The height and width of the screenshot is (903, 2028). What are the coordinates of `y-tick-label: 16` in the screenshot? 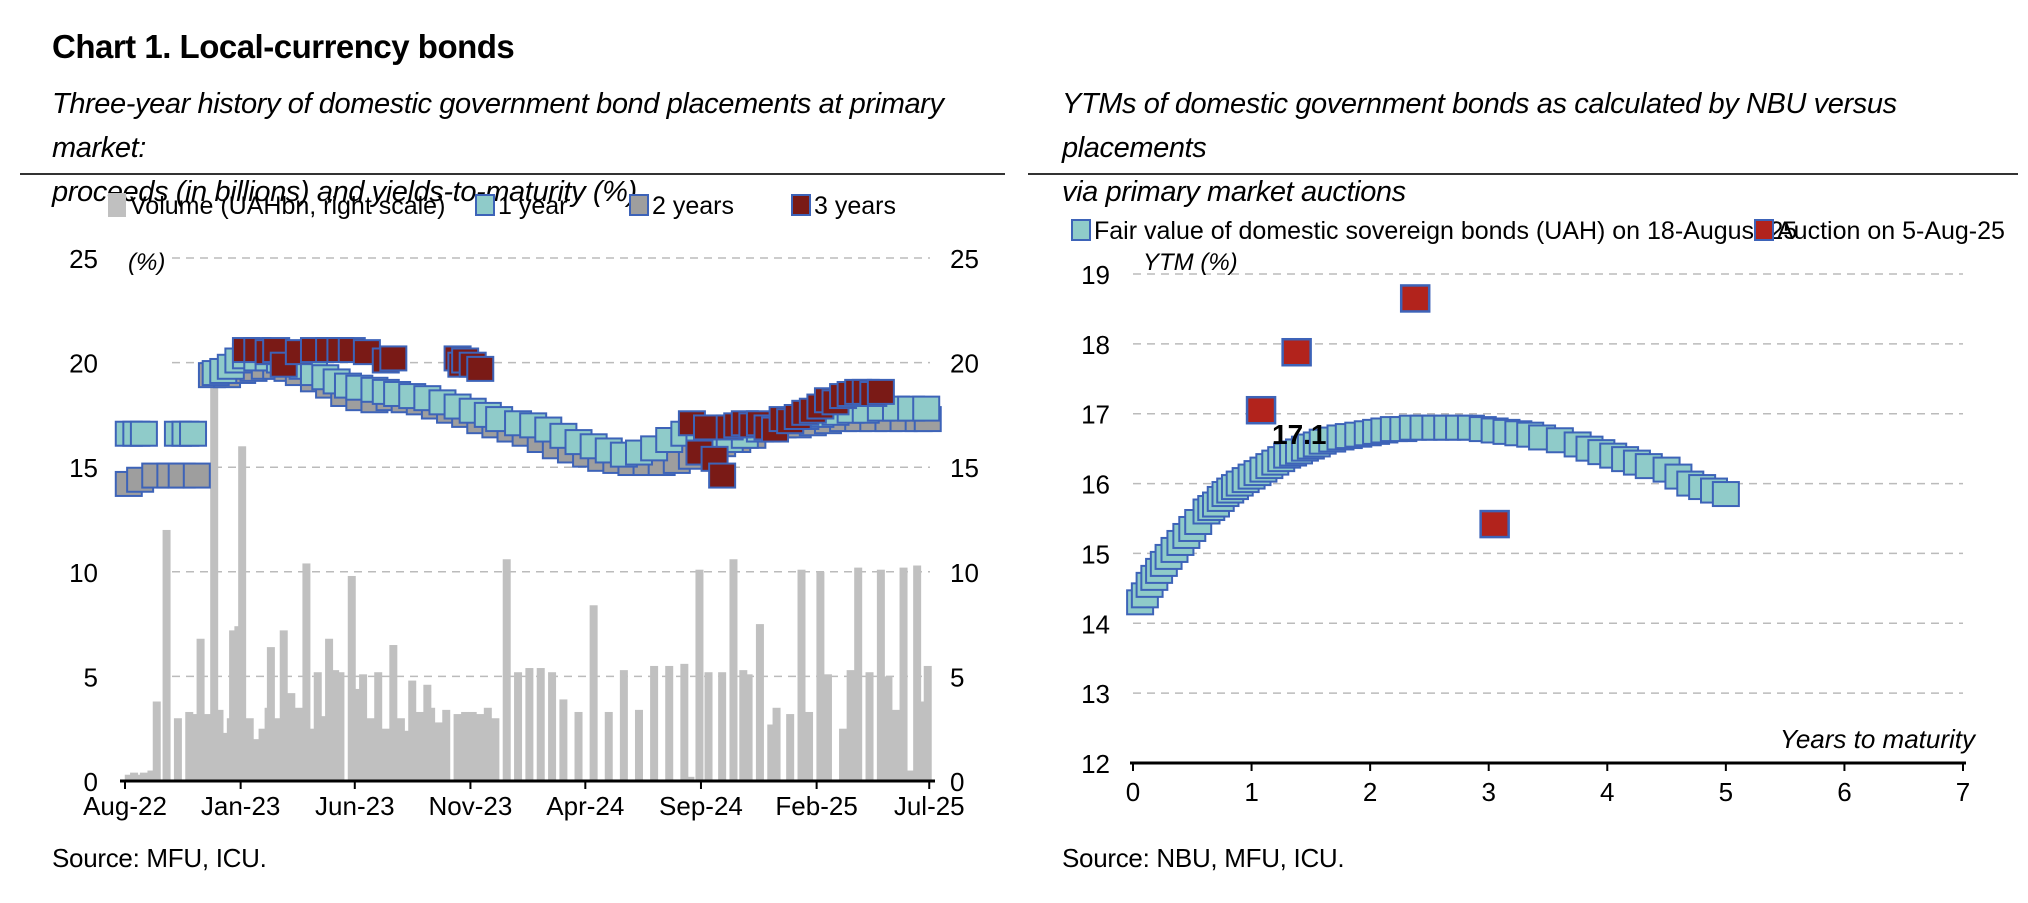 It's located at (1095, 485).